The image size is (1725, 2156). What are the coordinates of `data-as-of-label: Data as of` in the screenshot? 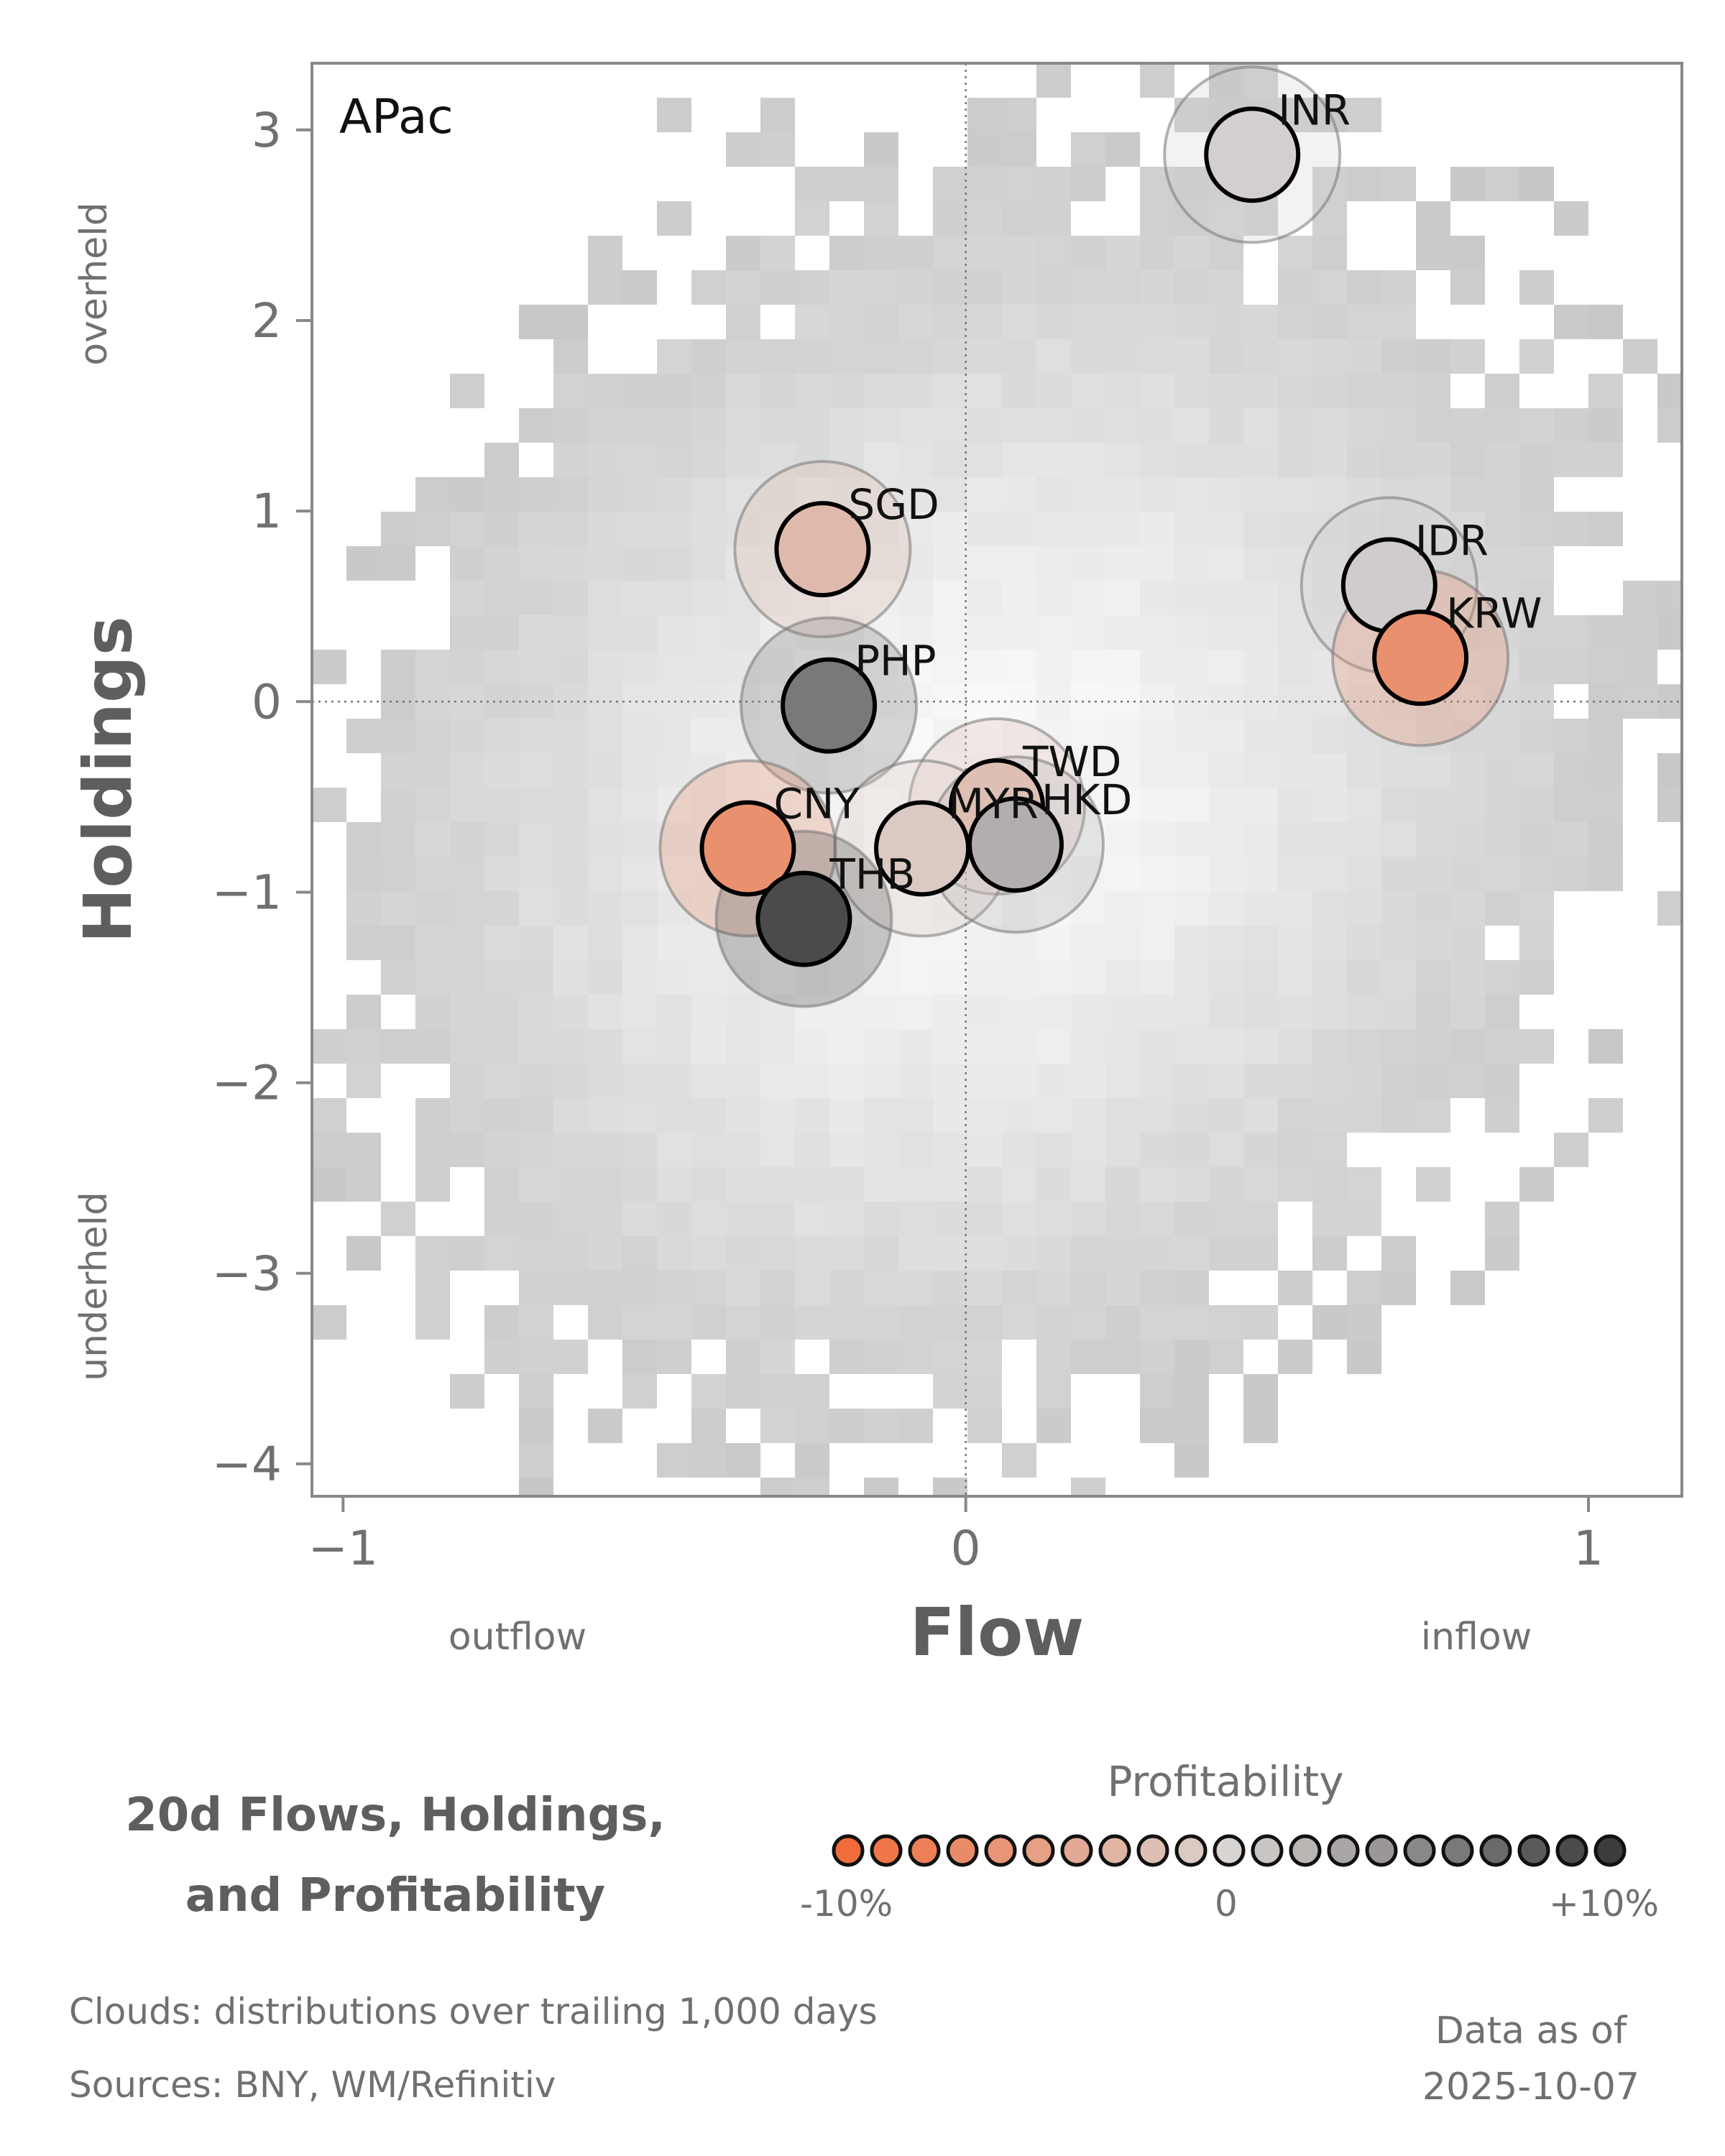 It's located at (1531, 2031).